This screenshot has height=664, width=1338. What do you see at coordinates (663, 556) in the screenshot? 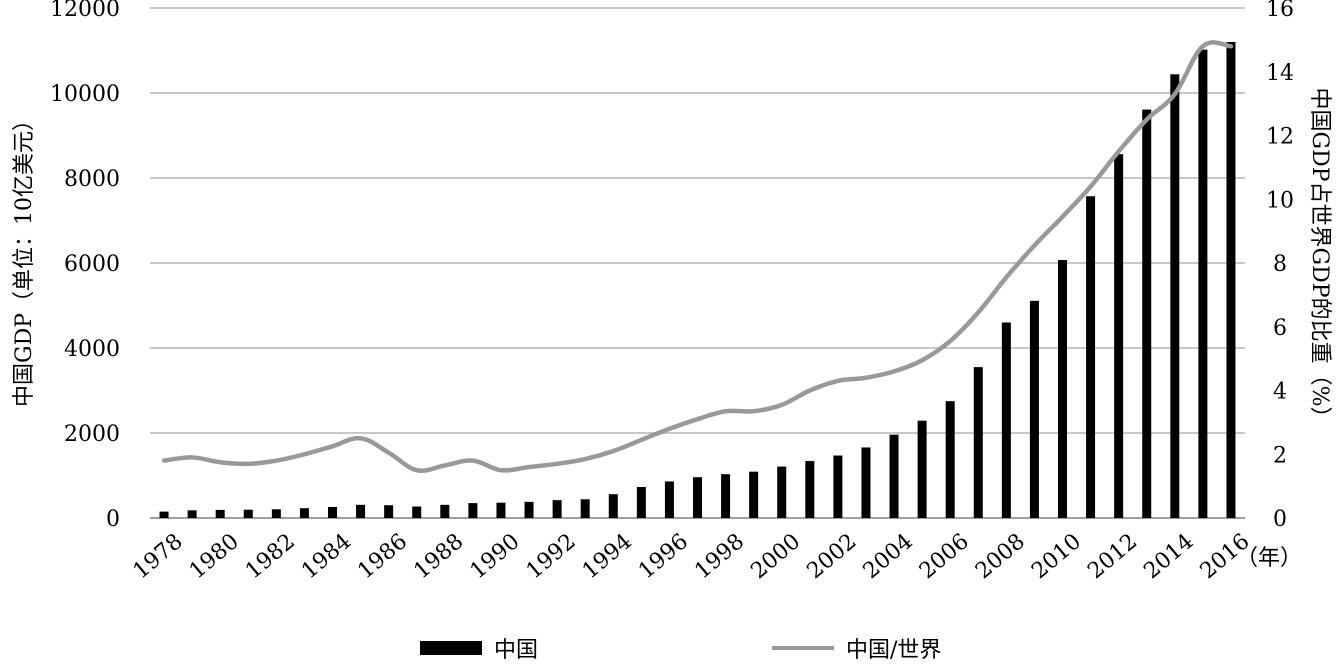
I see `x-tick-label: 1996` at bounding box center [663, 556].